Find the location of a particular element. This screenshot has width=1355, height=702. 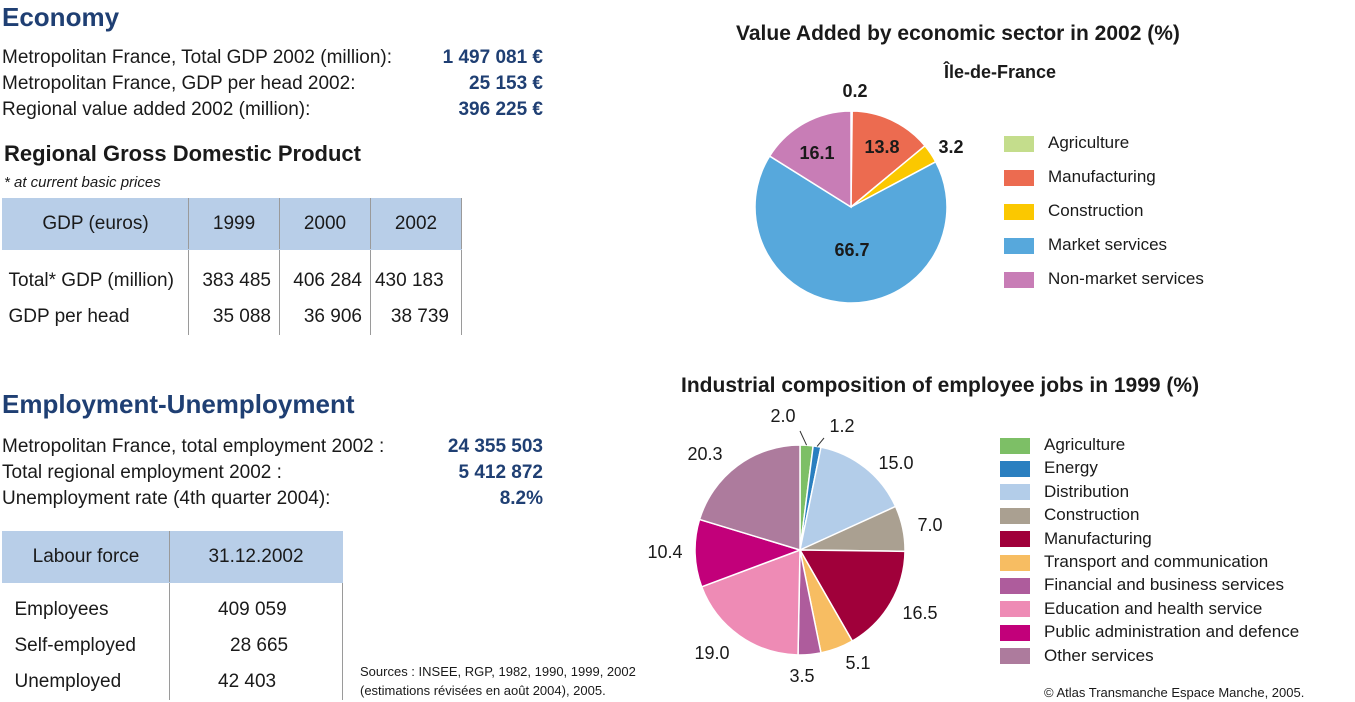

pie-slice-other-services is located at coordinates (749, 498).